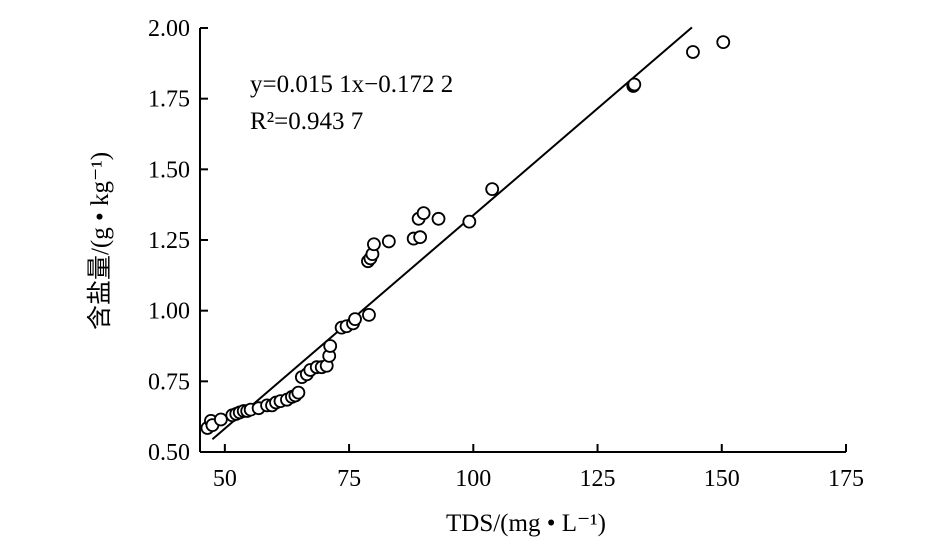 The width and height of the screenshot is (945, 542). Describe the element at coordinates (169, 241) in the screenshot. I see `y-tick-label: 1.25` at that location.